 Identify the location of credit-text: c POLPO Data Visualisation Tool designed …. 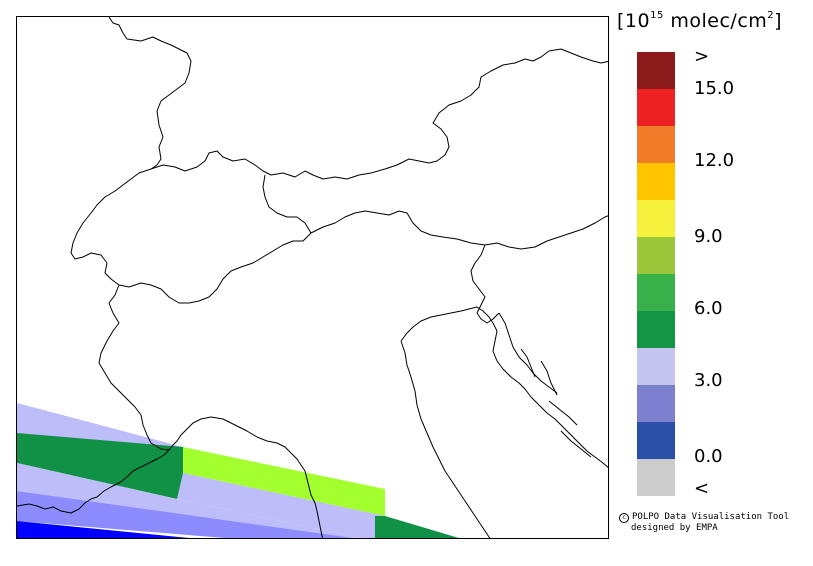
(704, 522).